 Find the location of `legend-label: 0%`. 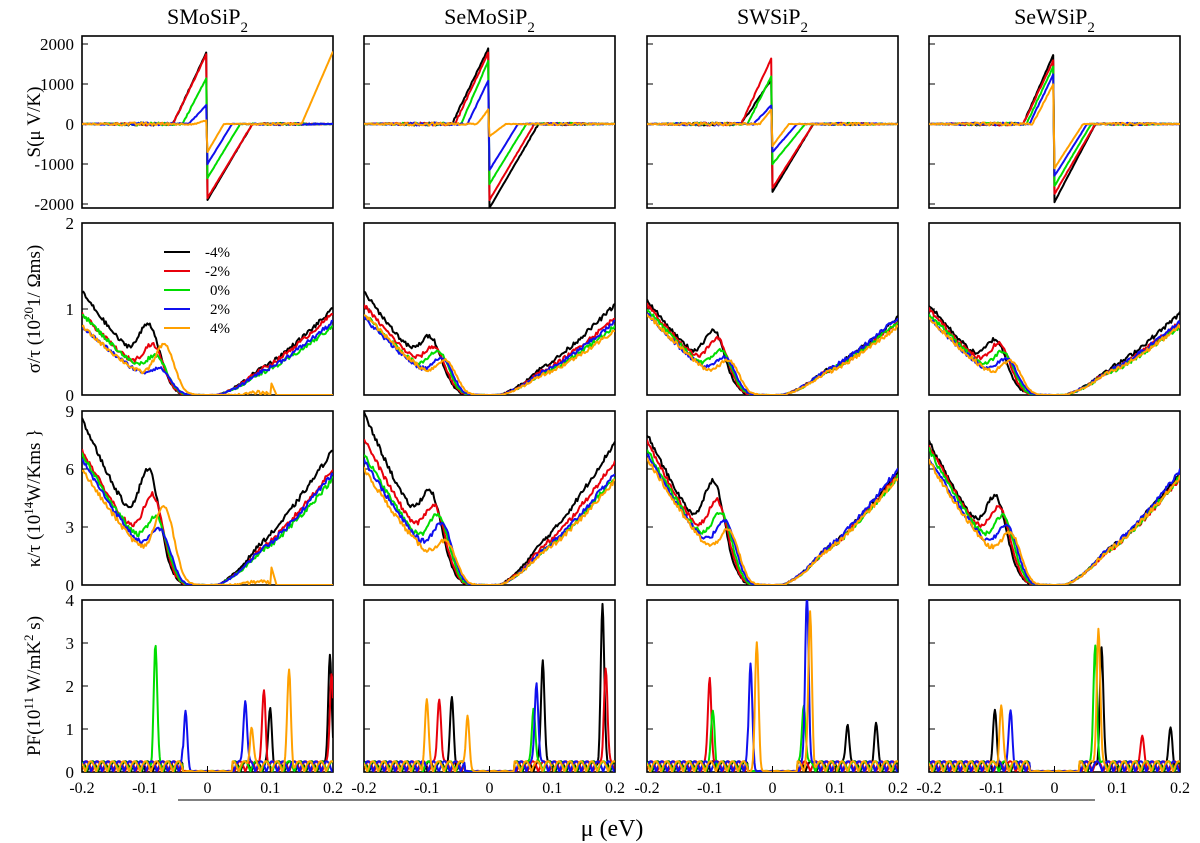

legend-label: 0% is located at coordinates (220, 291).